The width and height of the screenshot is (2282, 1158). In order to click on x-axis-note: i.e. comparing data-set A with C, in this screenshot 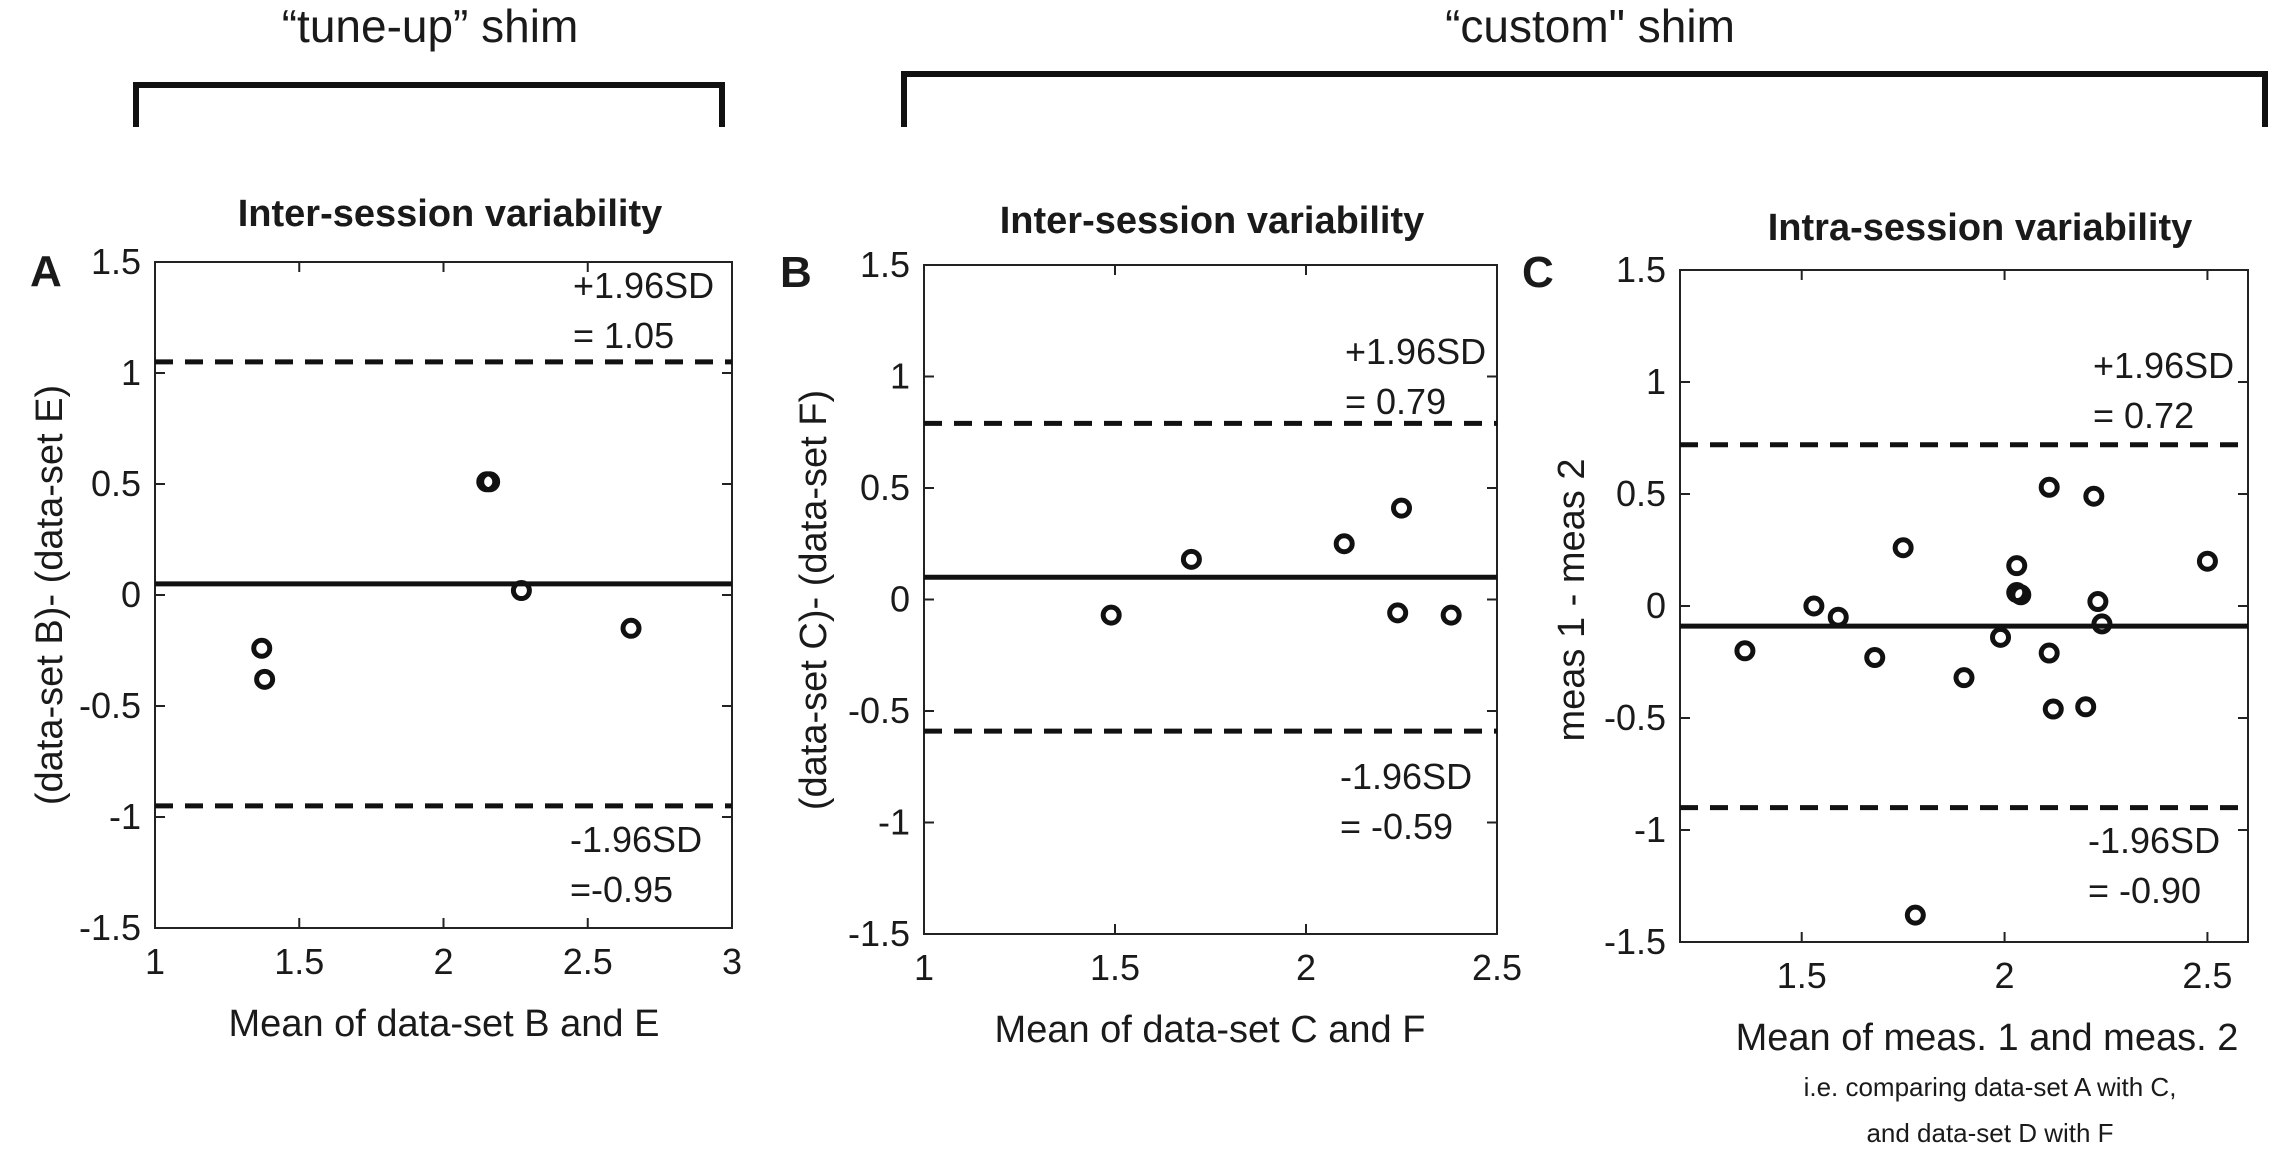, I will do `click(1990, 1087)`.